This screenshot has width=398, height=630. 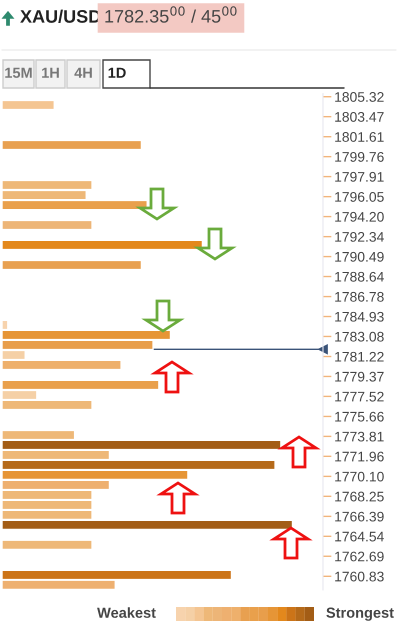 I want to click on y-tick-label: 1796.05, so click(x=359, y=197).